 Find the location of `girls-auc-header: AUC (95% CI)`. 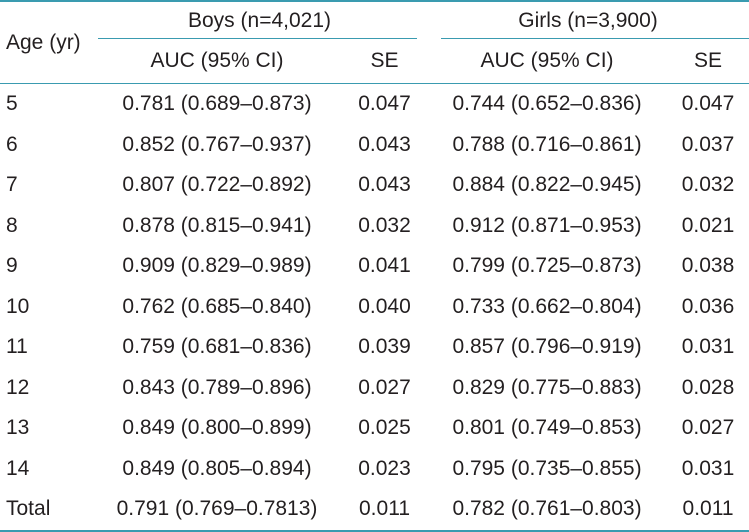

girls-auc-header: AUC (95% CI) is located at coordinates (547, 60).